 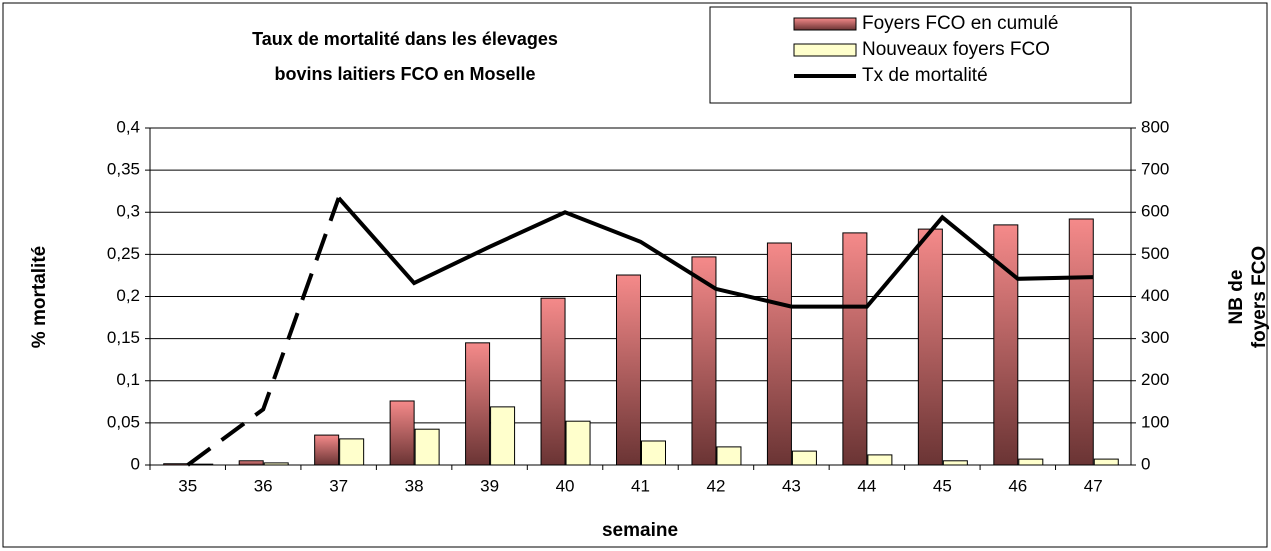 I want to click on x-tick-label: 45, so click(x=942, y=485).